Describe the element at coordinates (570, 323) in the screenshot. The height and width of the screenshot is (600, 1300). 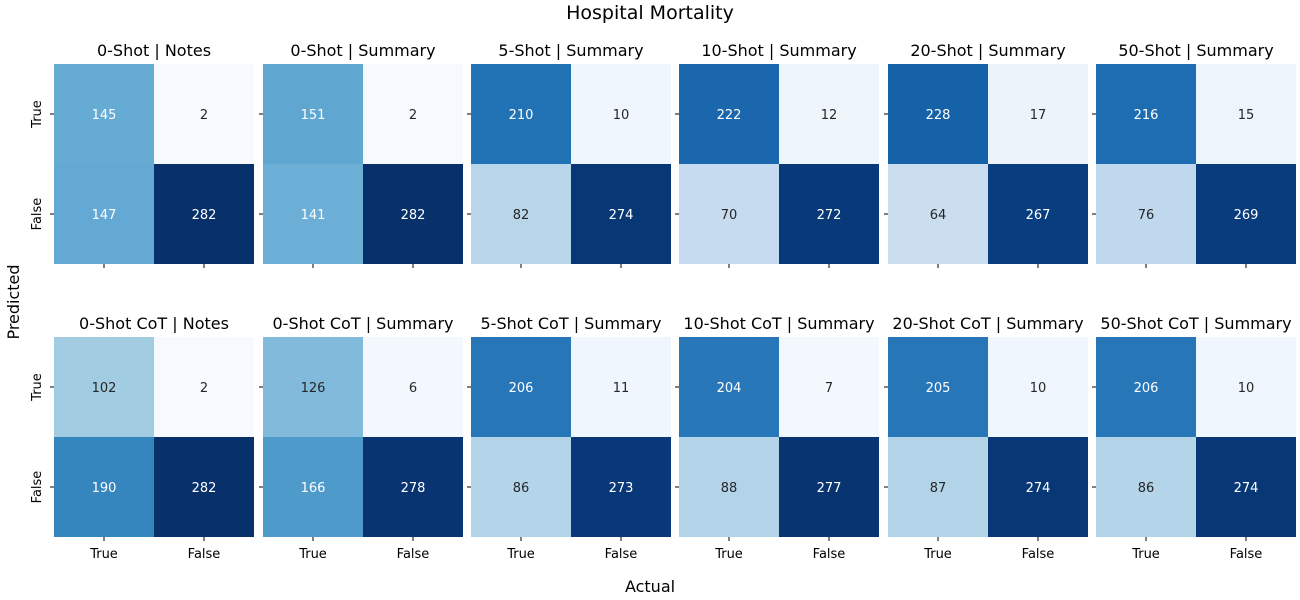
I see `panel-title: 5-Shot CoT | Summary` at that location.